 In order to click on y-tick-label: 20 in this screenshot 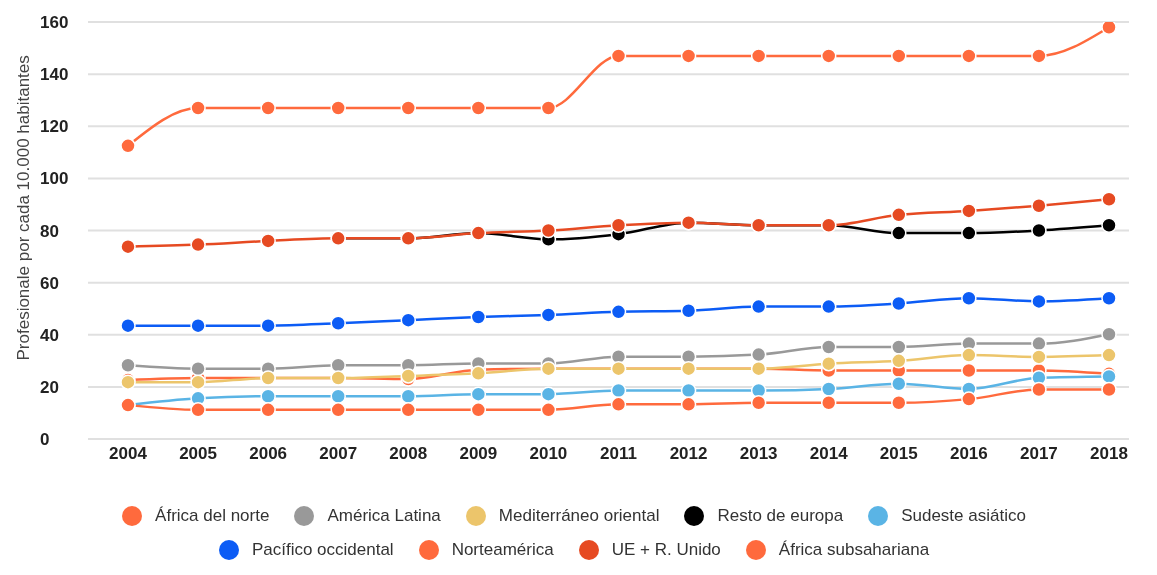, I will do `click(49, 387)`.